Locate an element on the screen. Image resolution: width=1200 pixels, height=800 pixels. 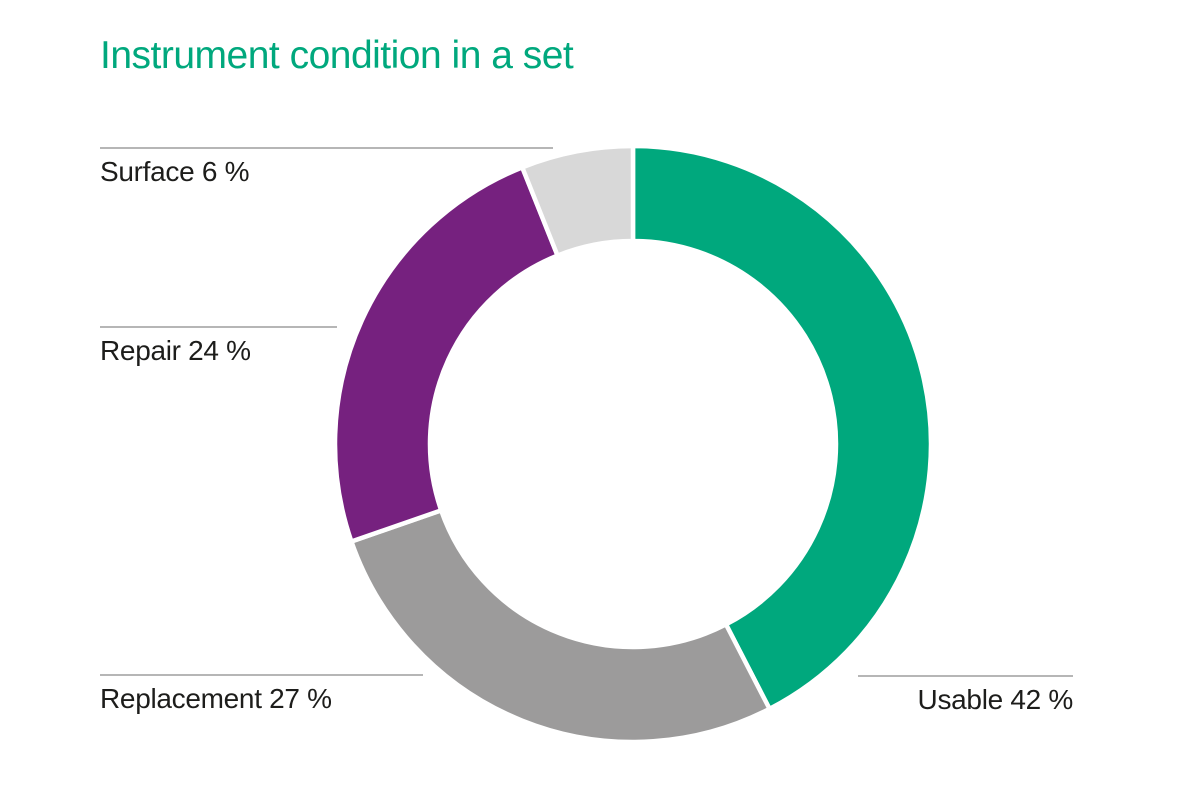
callout-label-replacement: Replacement 27 % is located at coordinates (216, 698).